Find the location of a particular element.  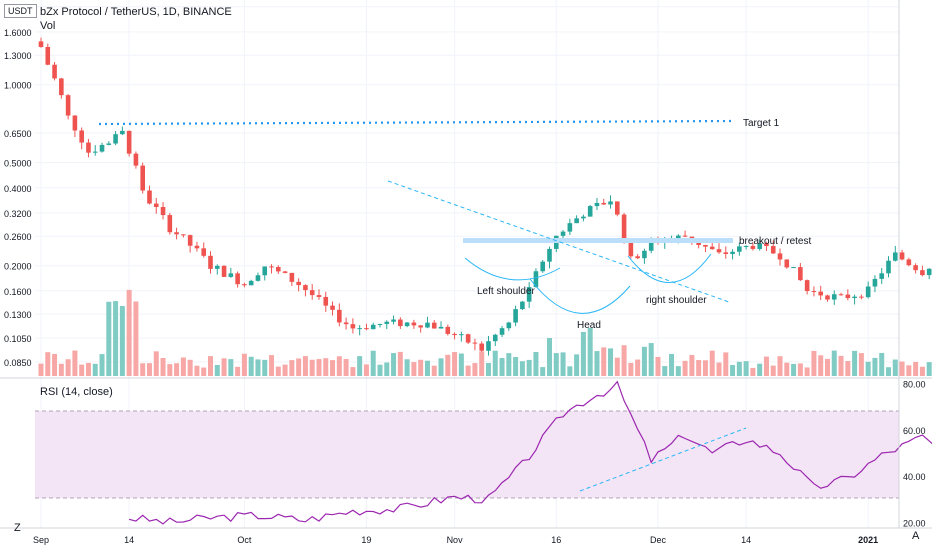

rsi-tick: 60.00 is located at coordinates (914, 431).